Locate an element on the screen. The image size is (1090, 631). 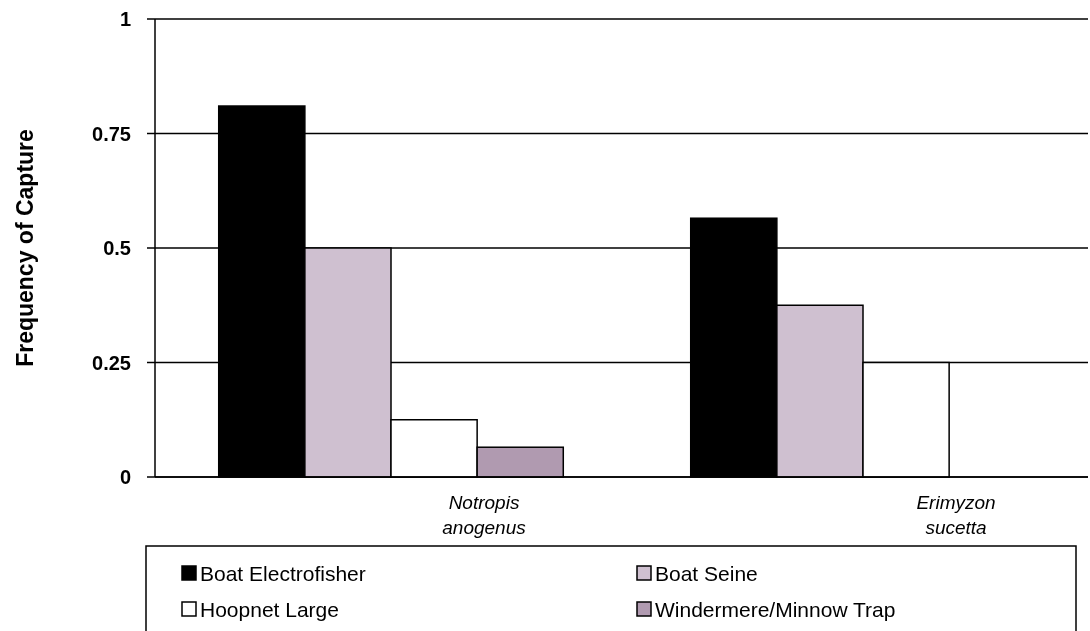
legend-label: Windermere/Minnow Trap is located at coordinates (775, 610).